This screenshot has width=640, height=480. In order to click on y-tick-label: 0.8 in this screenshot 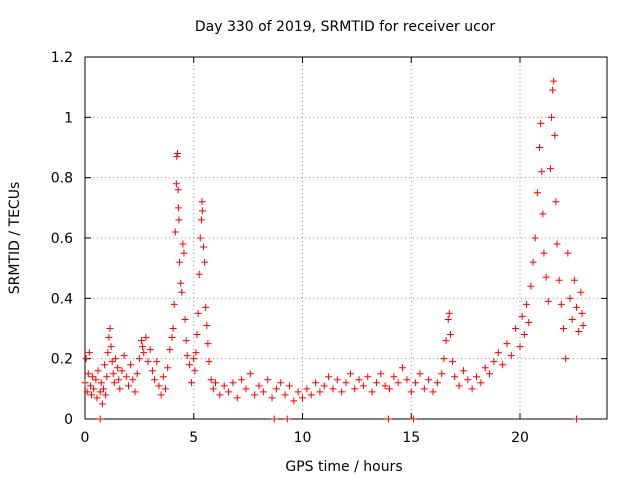, I will do `click(62, 179)`.